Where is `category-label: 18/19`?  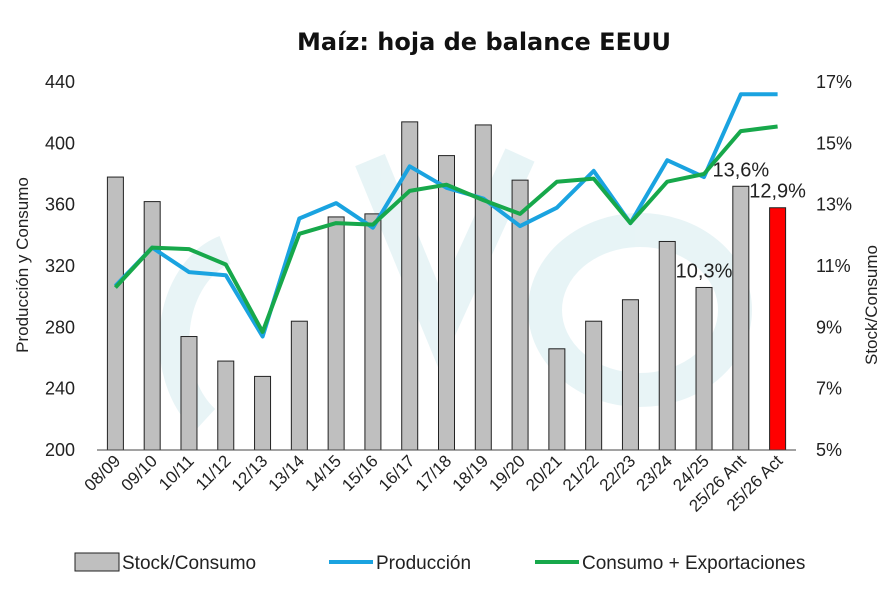 category-label: 18/19 is located at coordinates (471, 473).